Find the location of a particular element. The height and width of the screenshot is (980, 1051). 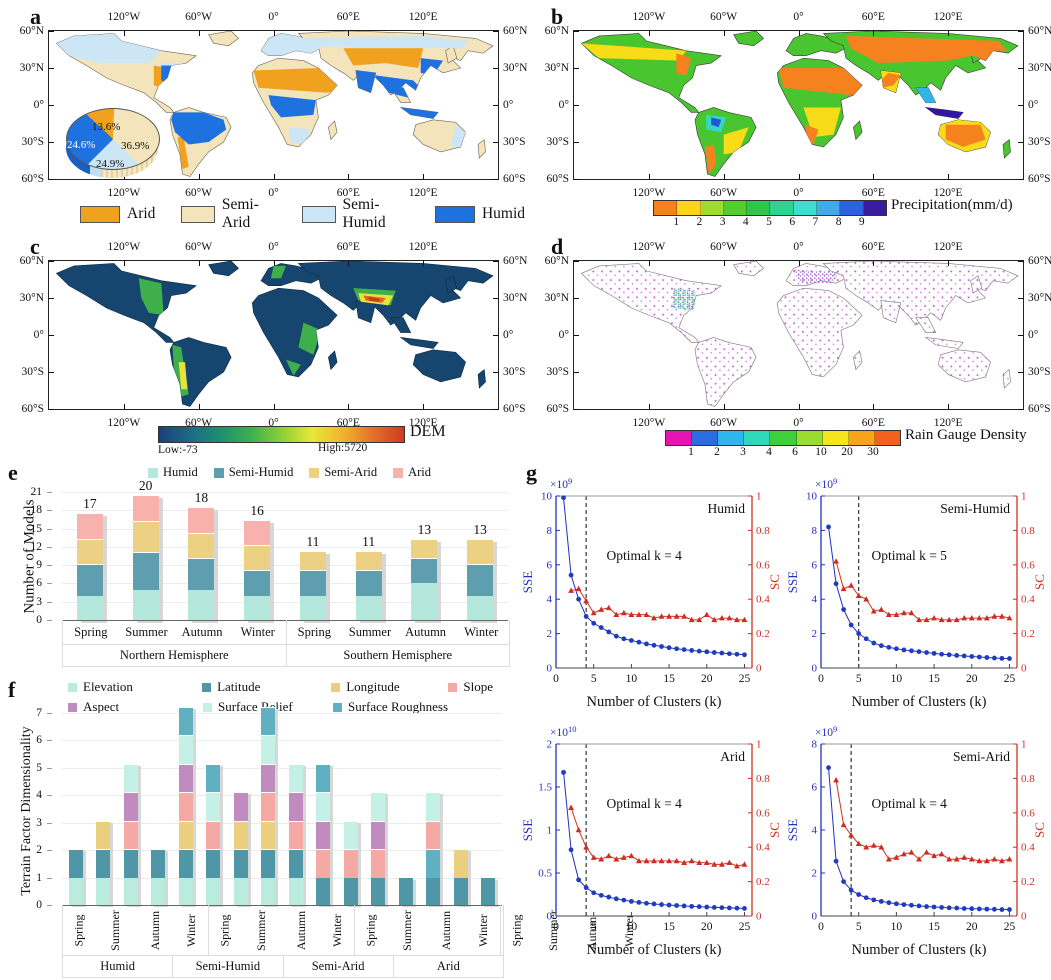

ytick-label: 4 is located at coordinates (39, 795).